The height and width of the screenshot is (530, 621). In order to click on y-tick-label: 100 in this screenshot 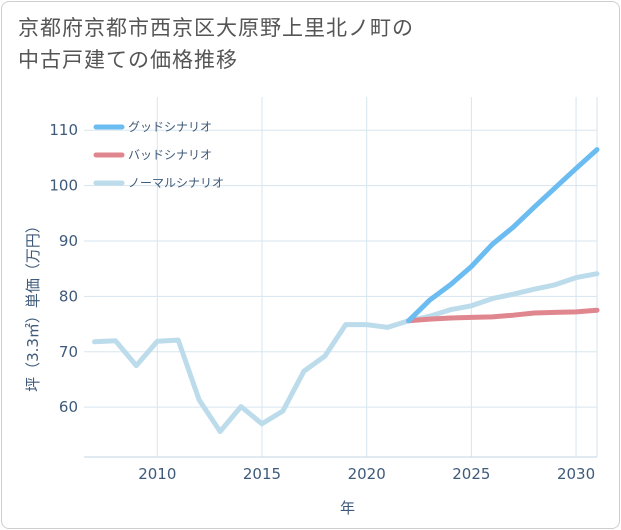, I will do `click(63, 186)`.